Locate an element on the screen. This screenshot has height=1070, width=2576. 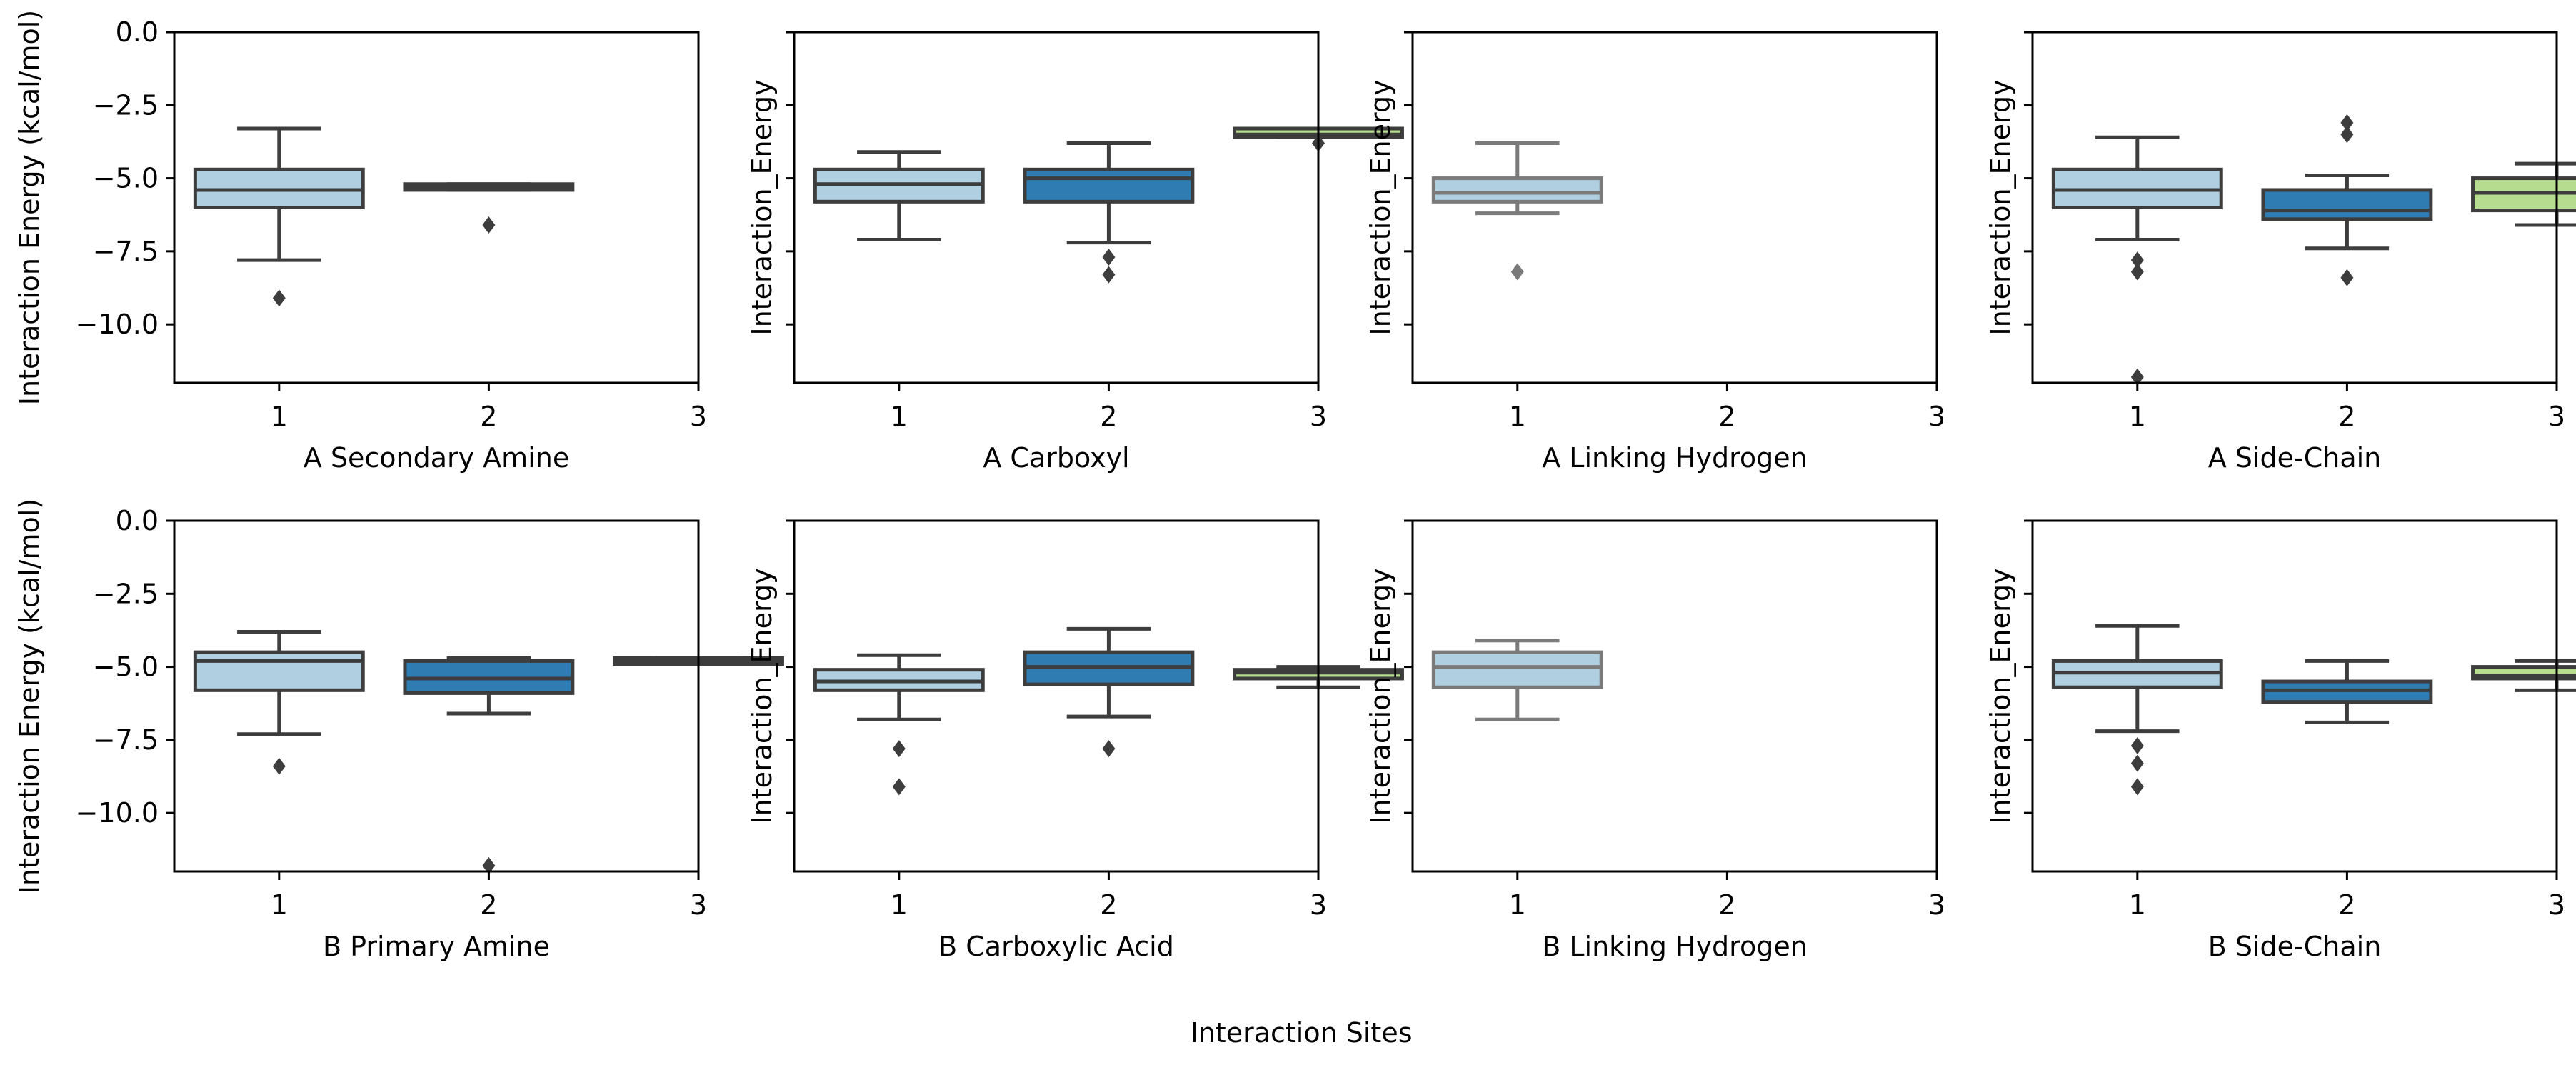
x-axis-label: B Linking Hydrogen is located at coordinates (1675, 946).